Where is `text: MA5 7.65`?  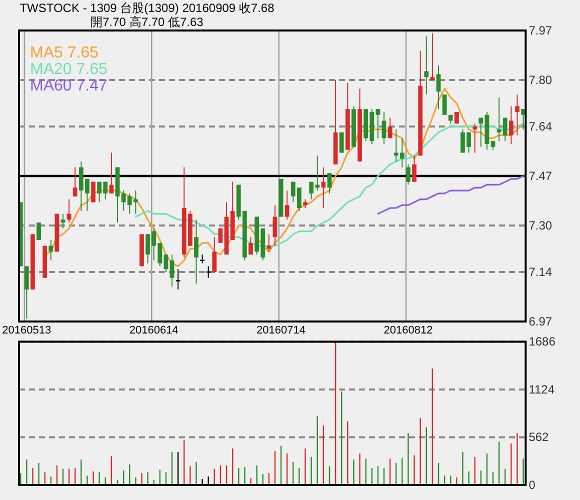
text: MA5 7.65 is located at coordinates (64, 53).